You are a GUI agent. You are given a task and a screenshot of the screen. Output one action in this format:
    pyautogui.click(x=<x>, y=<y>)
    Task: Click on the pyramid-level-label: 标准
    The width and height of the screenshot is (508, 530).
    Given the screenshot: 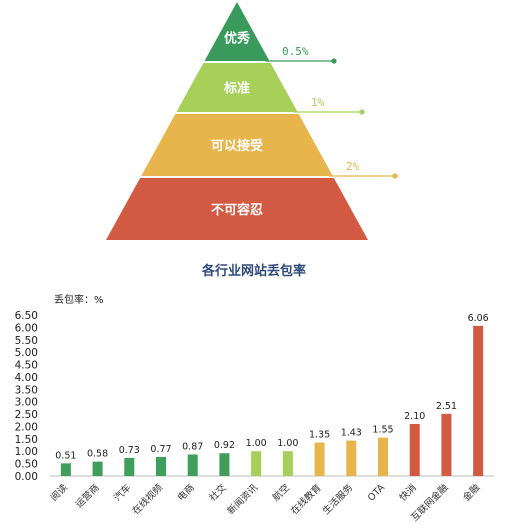 What is the action you would take?
    pyautogui.click(x=236, y=89)
    